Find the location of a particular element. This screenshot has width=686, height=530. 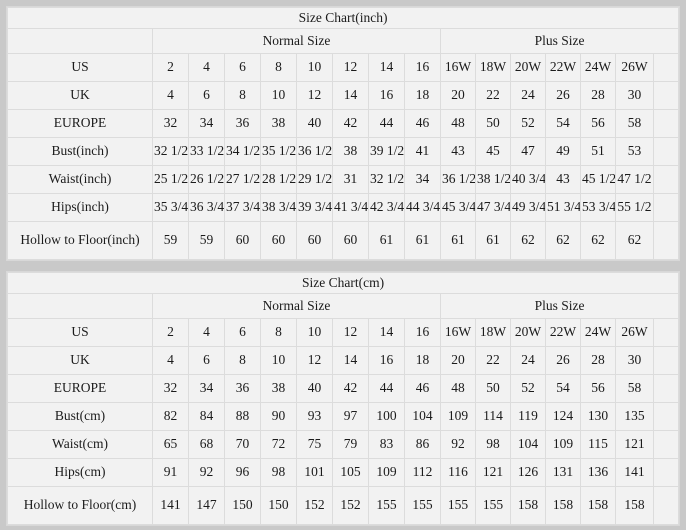

table-cell: 51 is located at coordinates (598, 151).